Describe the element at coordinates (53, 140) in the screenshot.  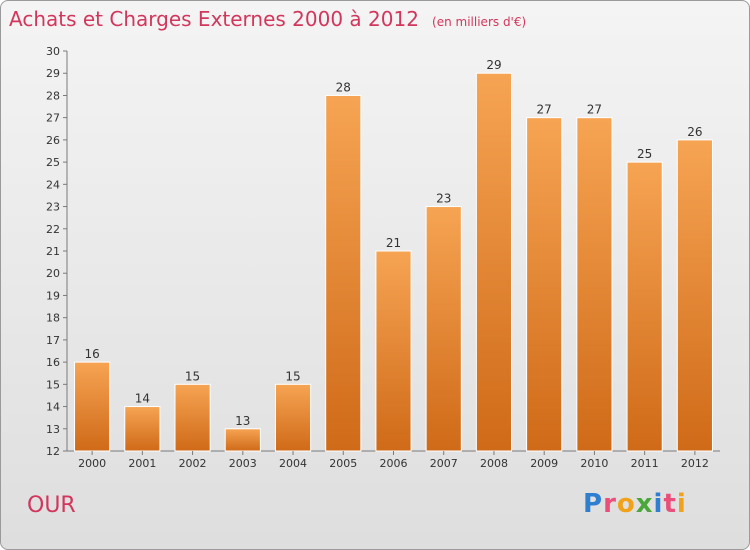
I see `y-tick-label: 26` at that location.